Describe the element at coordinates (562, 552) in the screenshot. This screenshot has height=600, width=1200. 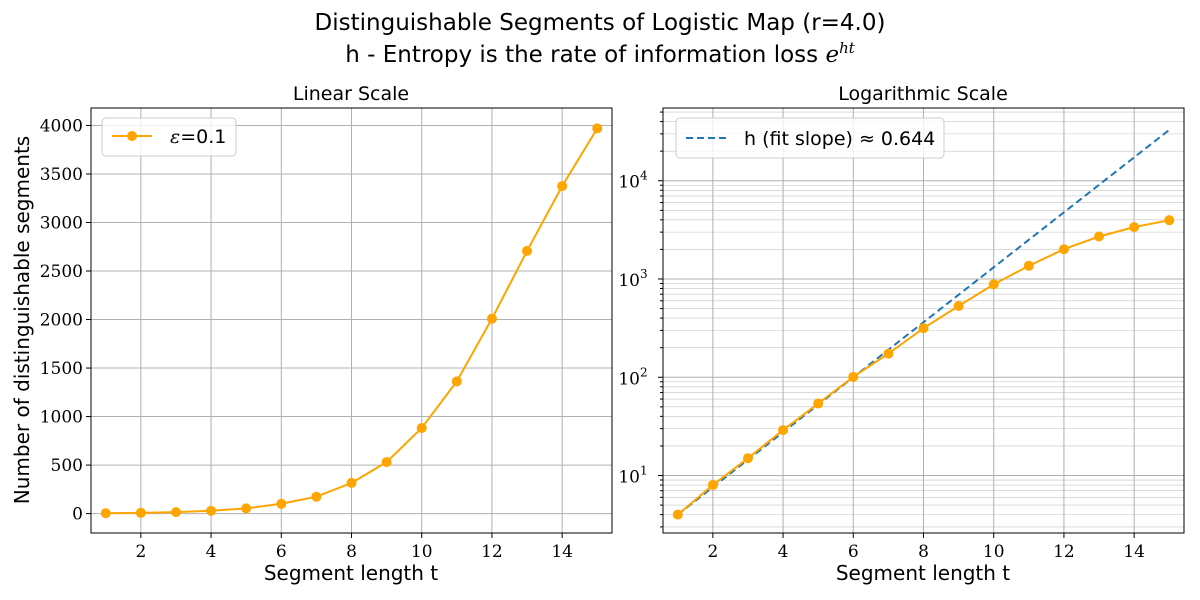
I see `linear-x-tick-label: 14` at that location.